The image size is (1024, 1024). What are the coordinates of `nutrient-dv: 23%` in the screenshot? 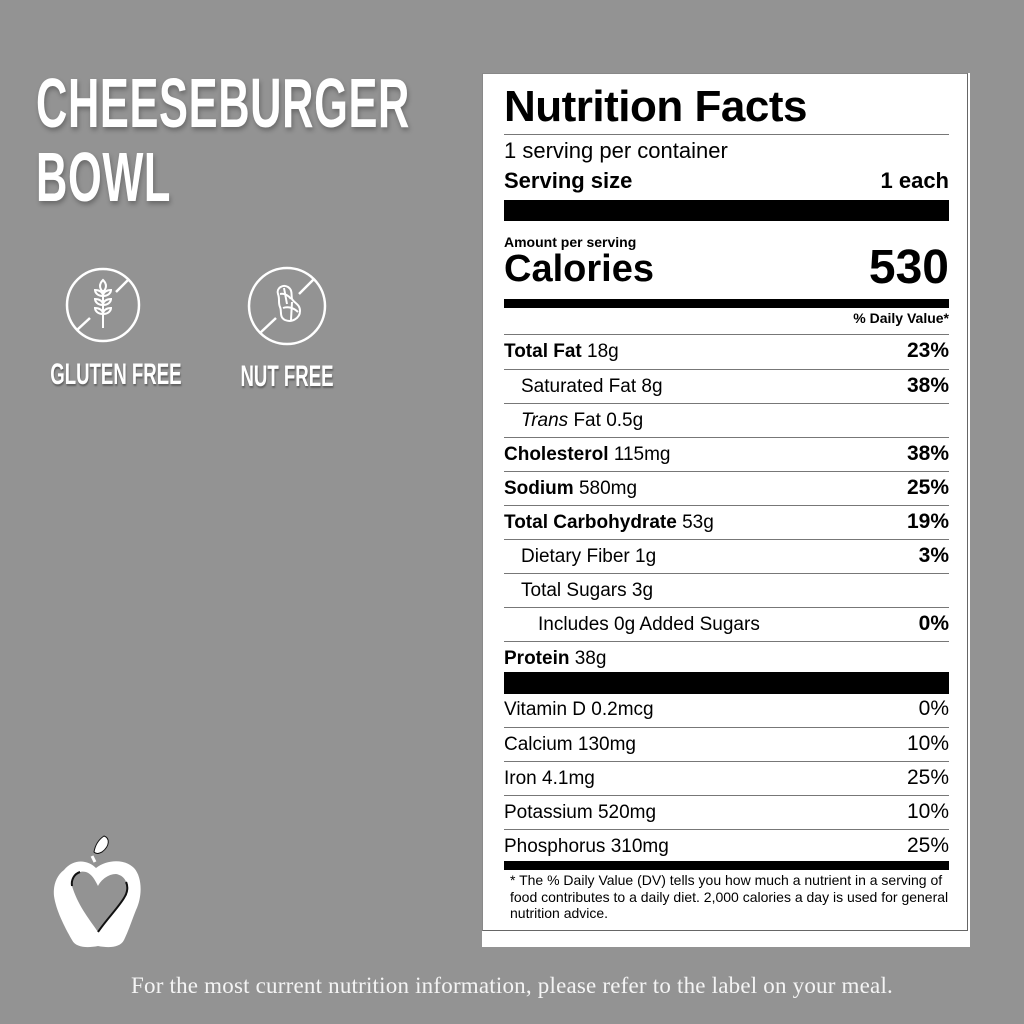 It's located at (927, 350).